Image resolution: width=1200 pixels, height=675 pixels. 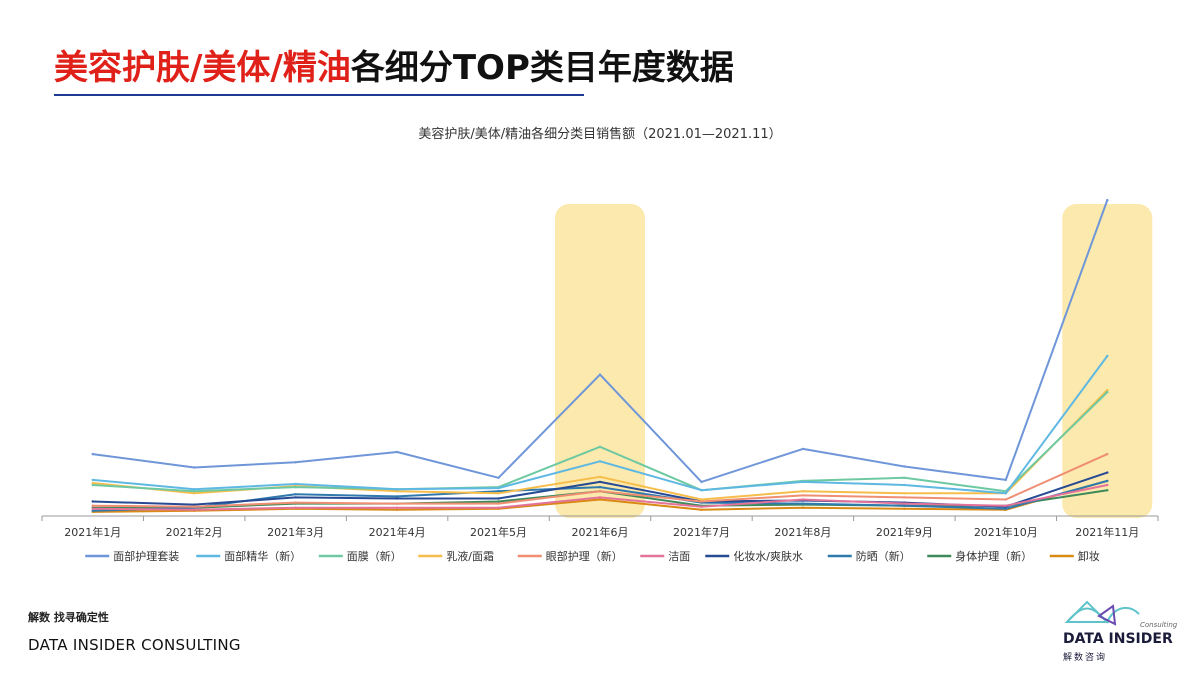 I want to click on x-tick-label: 2021年10月, so click(x=1006, y=532).